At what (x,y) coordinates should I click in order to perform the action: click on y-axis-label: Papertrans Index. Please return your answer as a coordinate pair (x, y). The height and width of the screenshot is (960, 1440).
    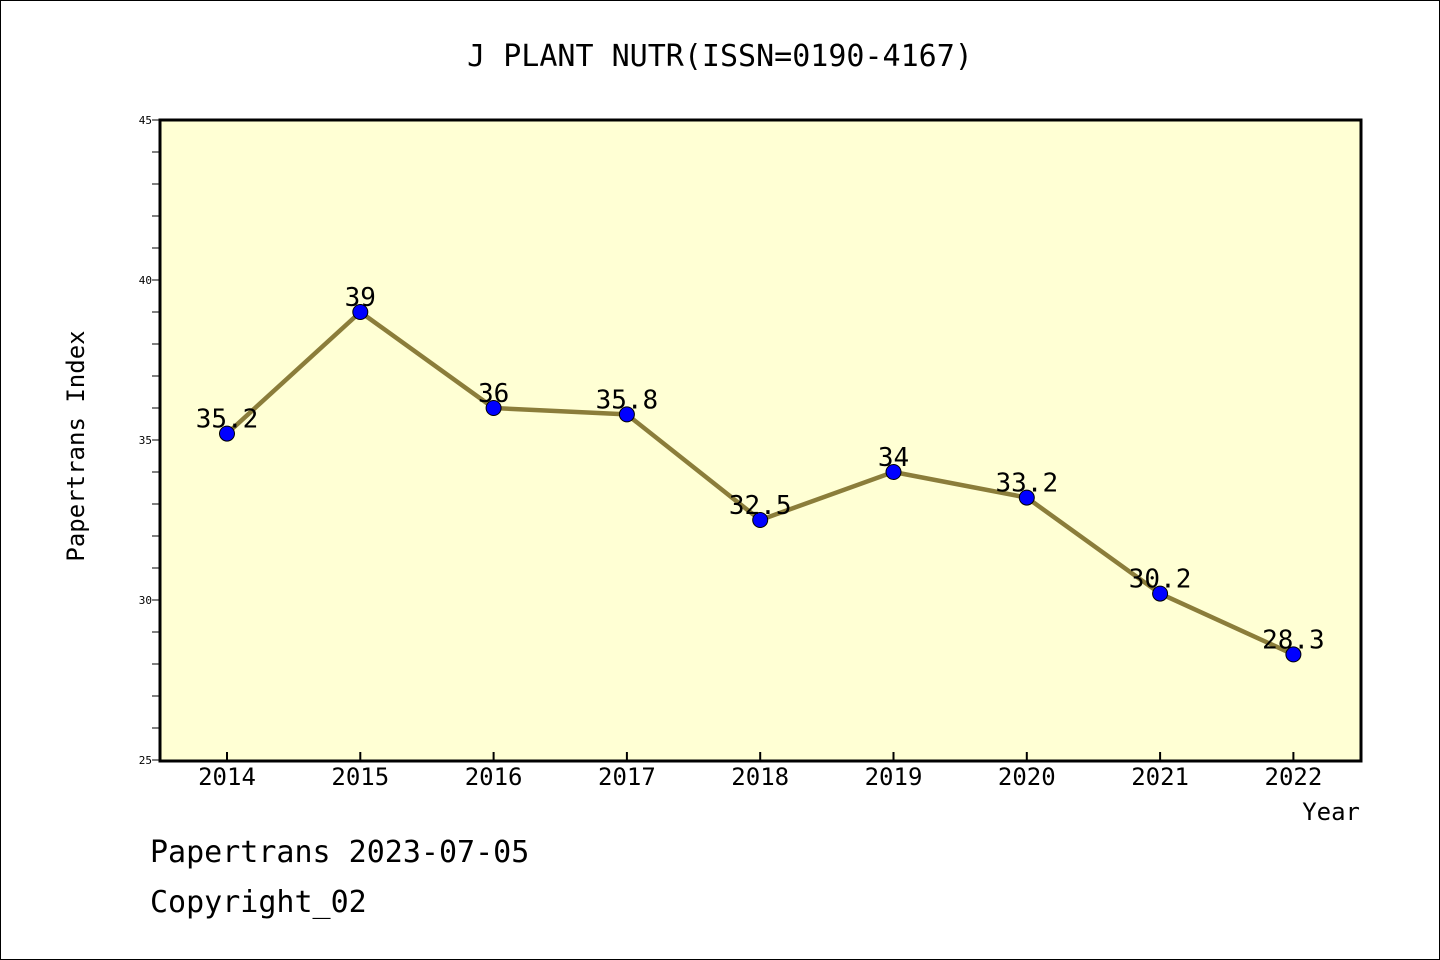
    Looking at the image, I should click on (76, 445).